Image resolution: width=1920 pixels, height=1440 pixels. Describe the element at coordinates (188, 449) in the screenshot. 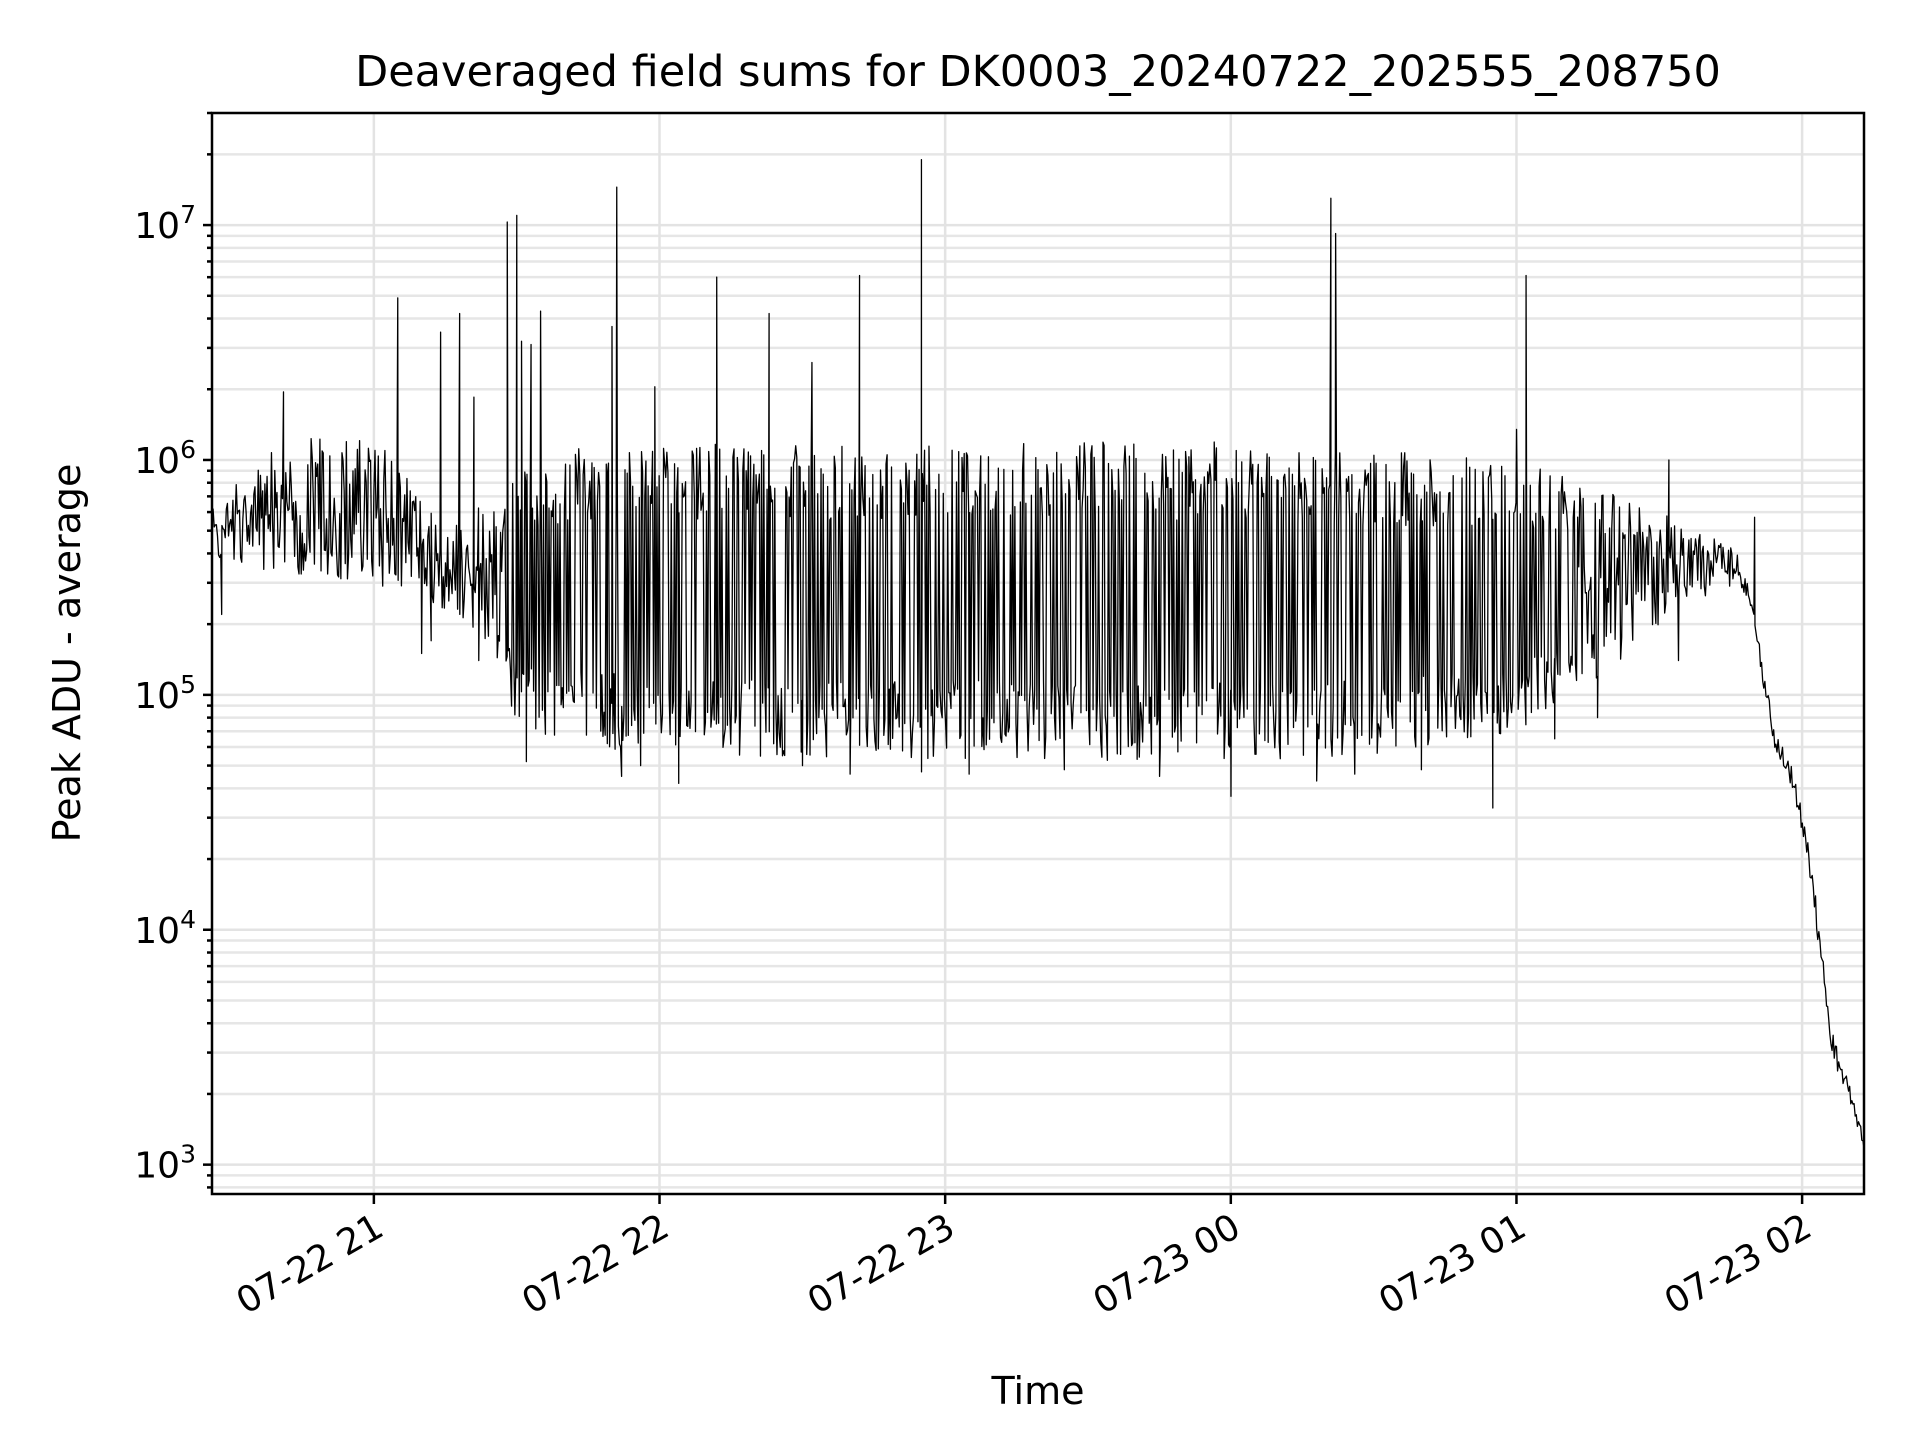

I see `y-tick-exponent: 6` at that location.